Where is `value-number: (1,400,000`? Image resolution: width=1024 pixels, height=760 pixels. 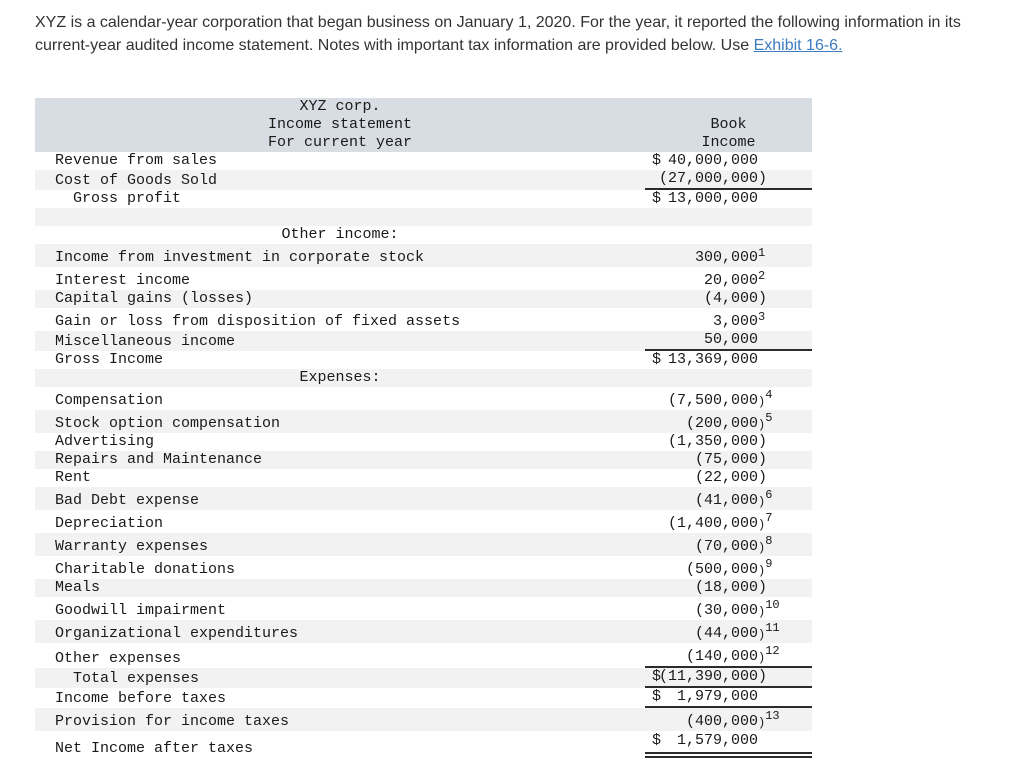 value-number: (1,400,000 is located at coordinates (712, 523).